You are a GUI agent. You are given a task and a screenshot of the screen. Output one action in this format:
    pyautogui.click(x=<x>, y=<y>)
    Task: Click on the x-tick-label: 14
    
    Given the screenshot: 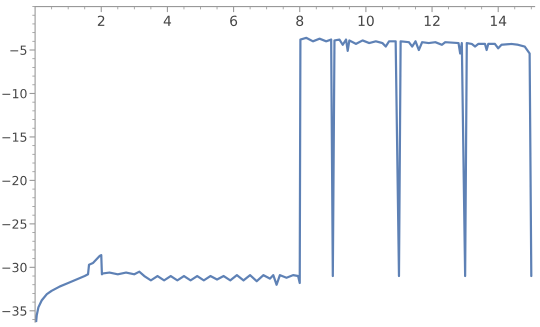 What is the action you would take?
    pyautogui.click(x=498, y=21)
    